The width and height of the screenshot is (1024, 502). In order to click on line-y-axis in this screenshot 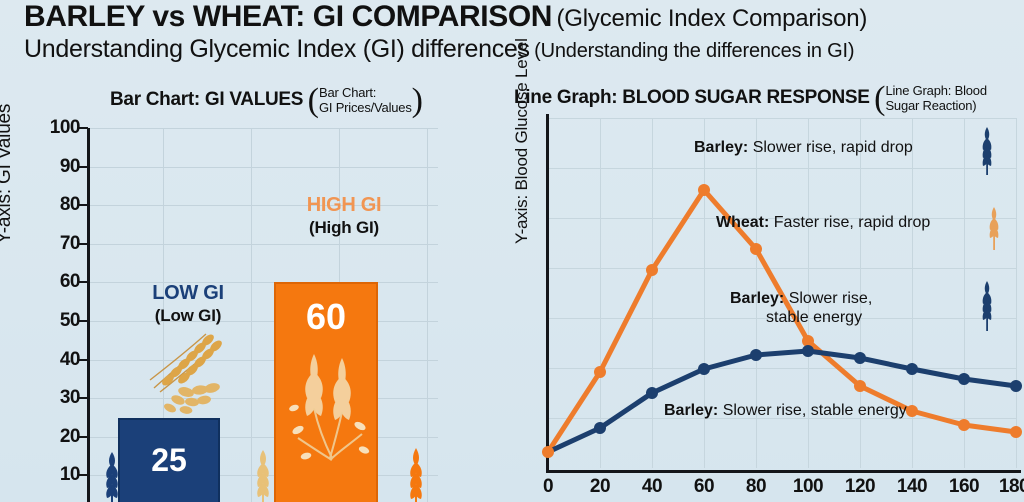, I will do `click(547, 292)`.